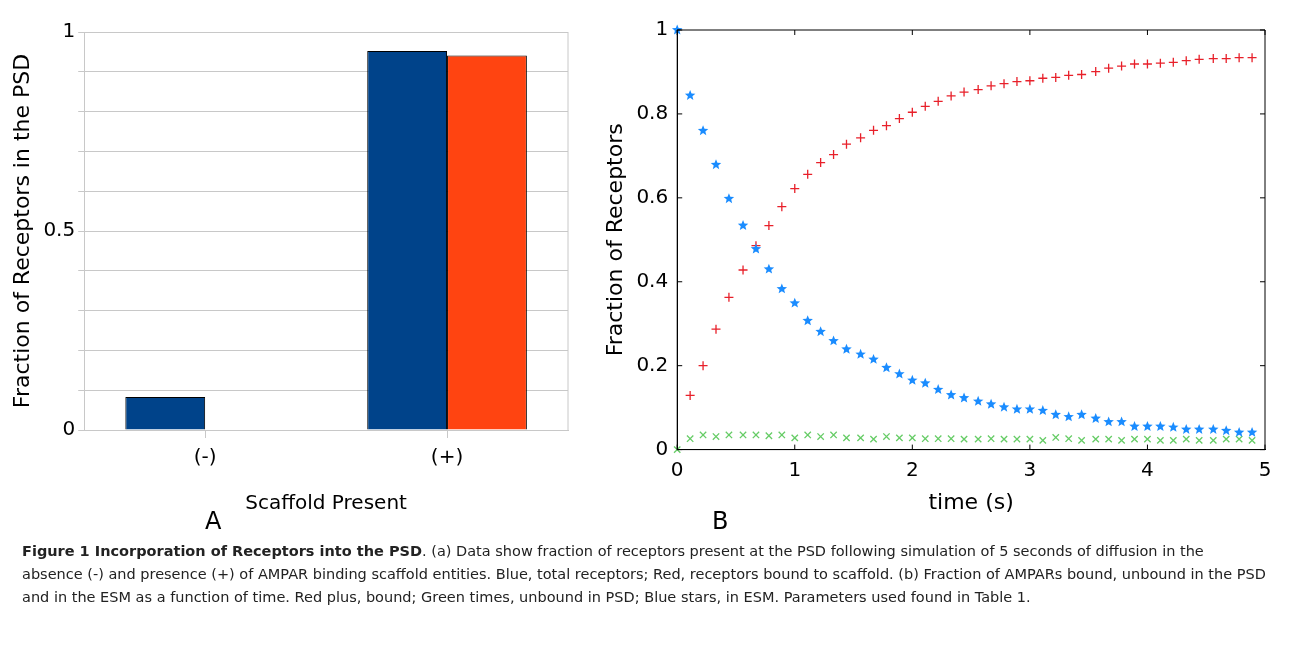  What do you see at coordinates (326, 502) in the screenshot?
I see `x-axis-title: Scaffold Present` at bounding box center [326, 502].